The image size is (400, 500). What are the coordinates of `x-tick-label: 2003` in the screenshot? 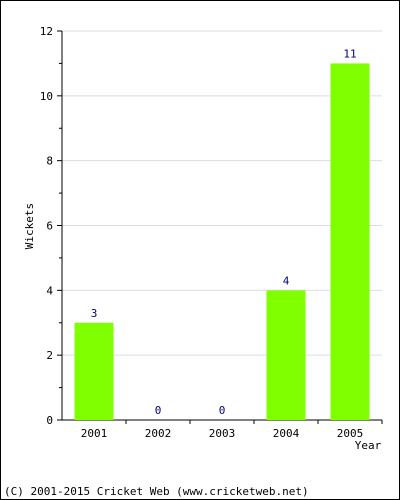 It's located at (222, 433).